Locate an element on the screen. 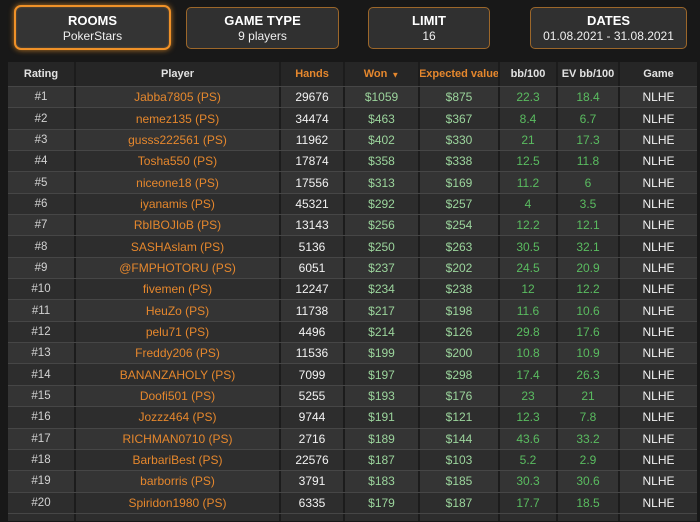 The width and height of the screenshot is (700, 522). column-header-expected-value: Expected value is located at coordinates (460, 74).